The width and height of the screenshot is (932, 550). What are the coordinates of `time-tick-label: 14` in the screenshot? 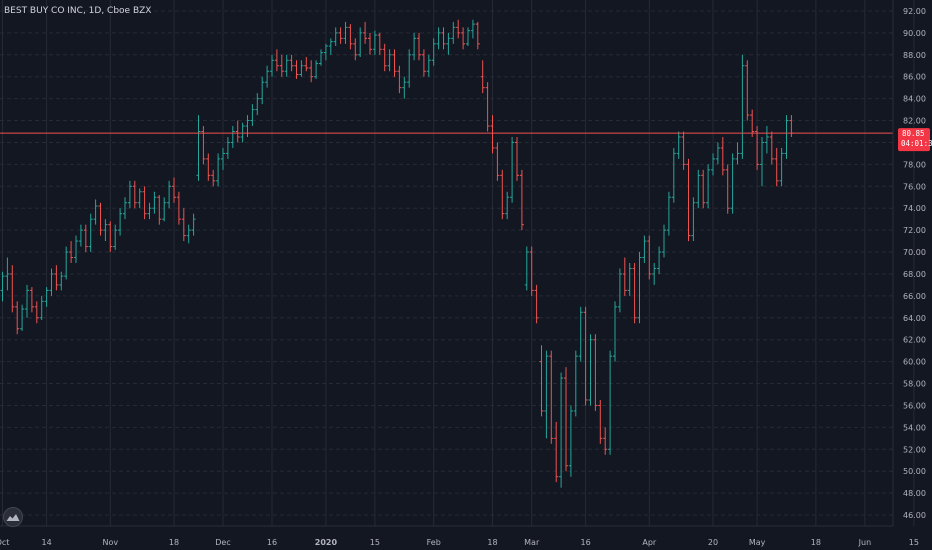 It's located at (47, 542).